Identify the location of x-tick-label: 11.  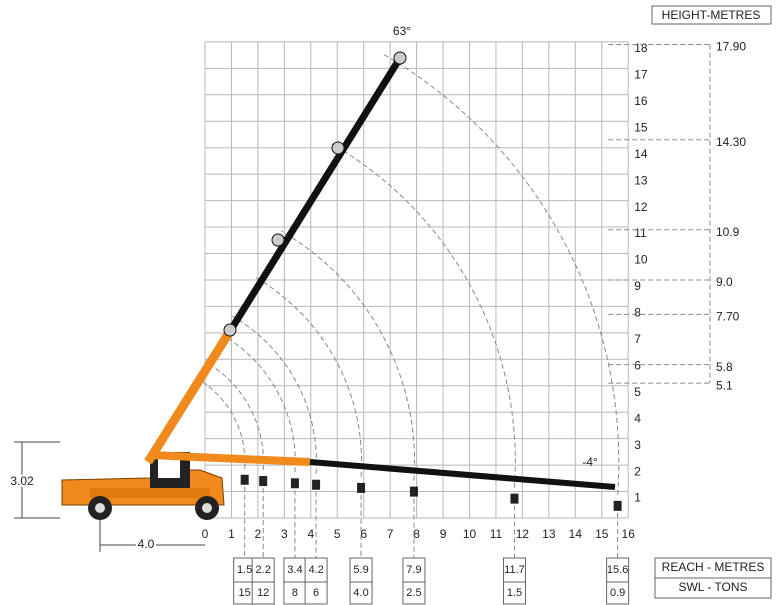
(496, 534).